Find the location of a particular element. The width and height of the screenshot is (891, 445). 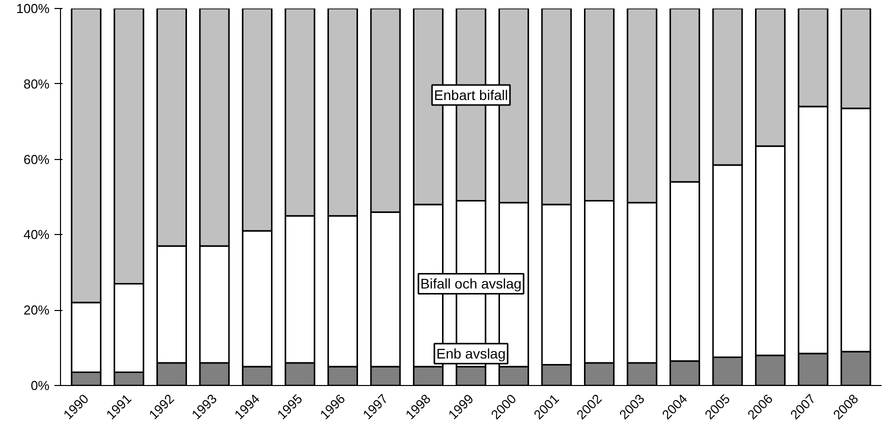

y-tick-label: 20% is located at coordinates (36, 310).